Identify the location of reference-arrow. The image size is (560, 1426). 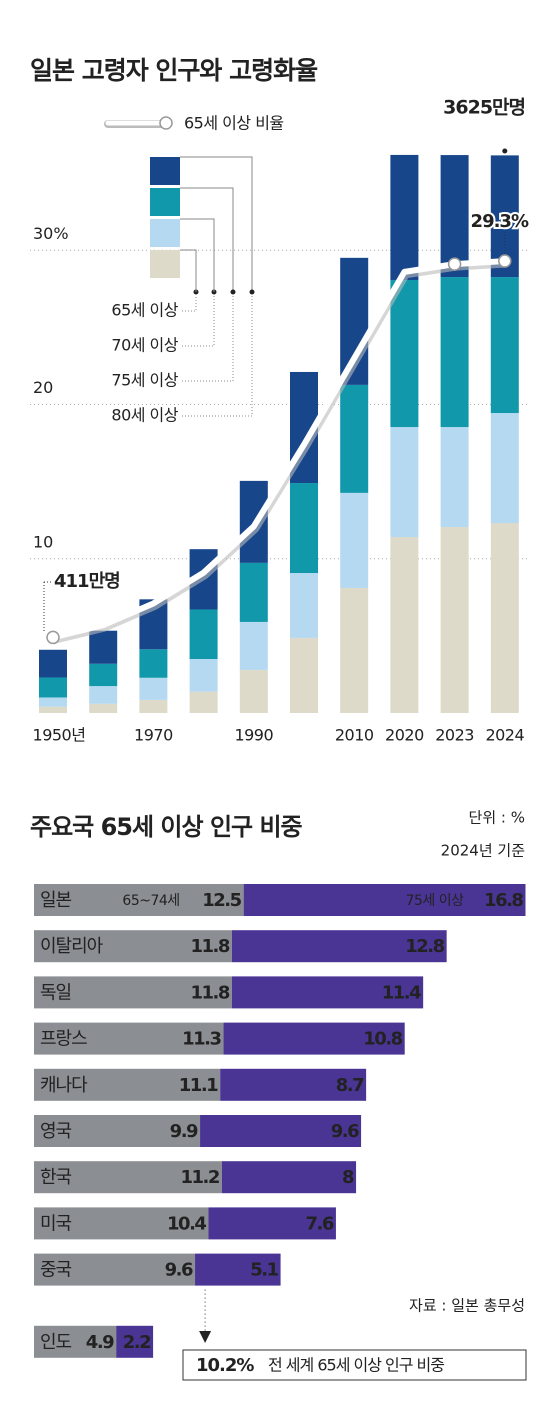
(205, 1337).